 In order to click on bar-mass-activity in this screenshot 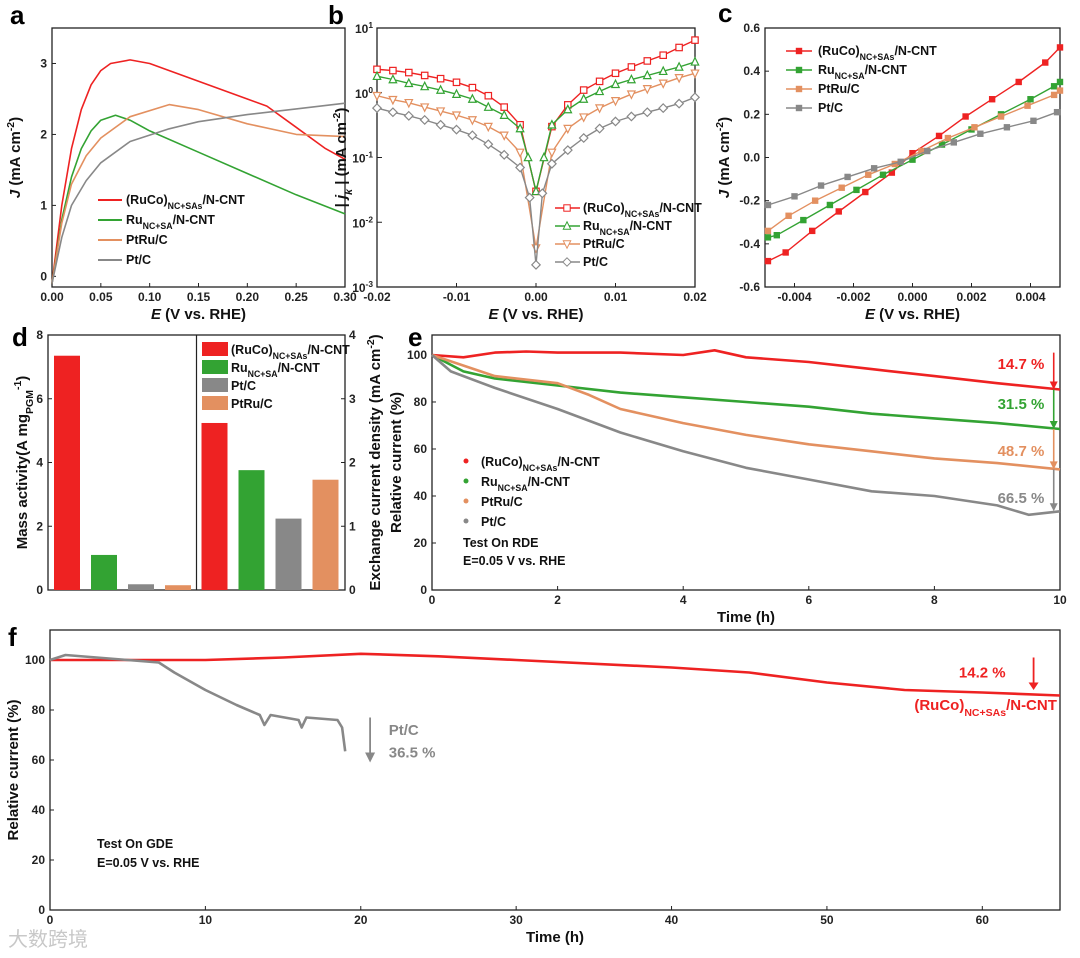, I will do `click(104, 572)`.